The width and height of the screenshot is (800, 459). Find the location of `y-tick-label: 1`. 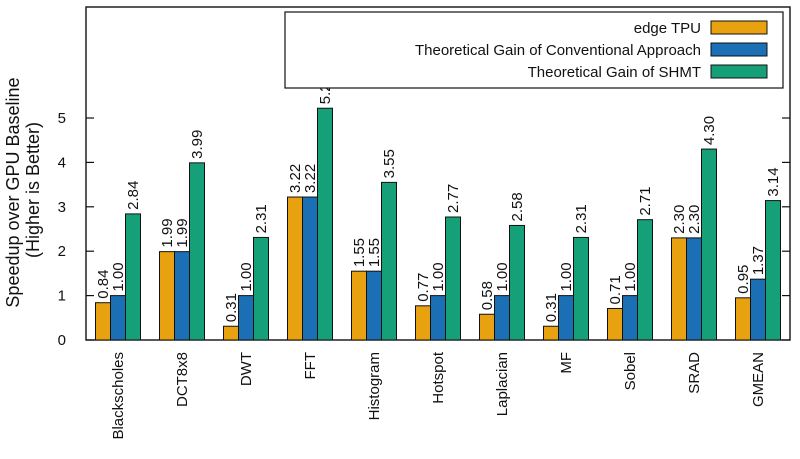

y-tick-label: 1 is located at coordinates (62, 296).